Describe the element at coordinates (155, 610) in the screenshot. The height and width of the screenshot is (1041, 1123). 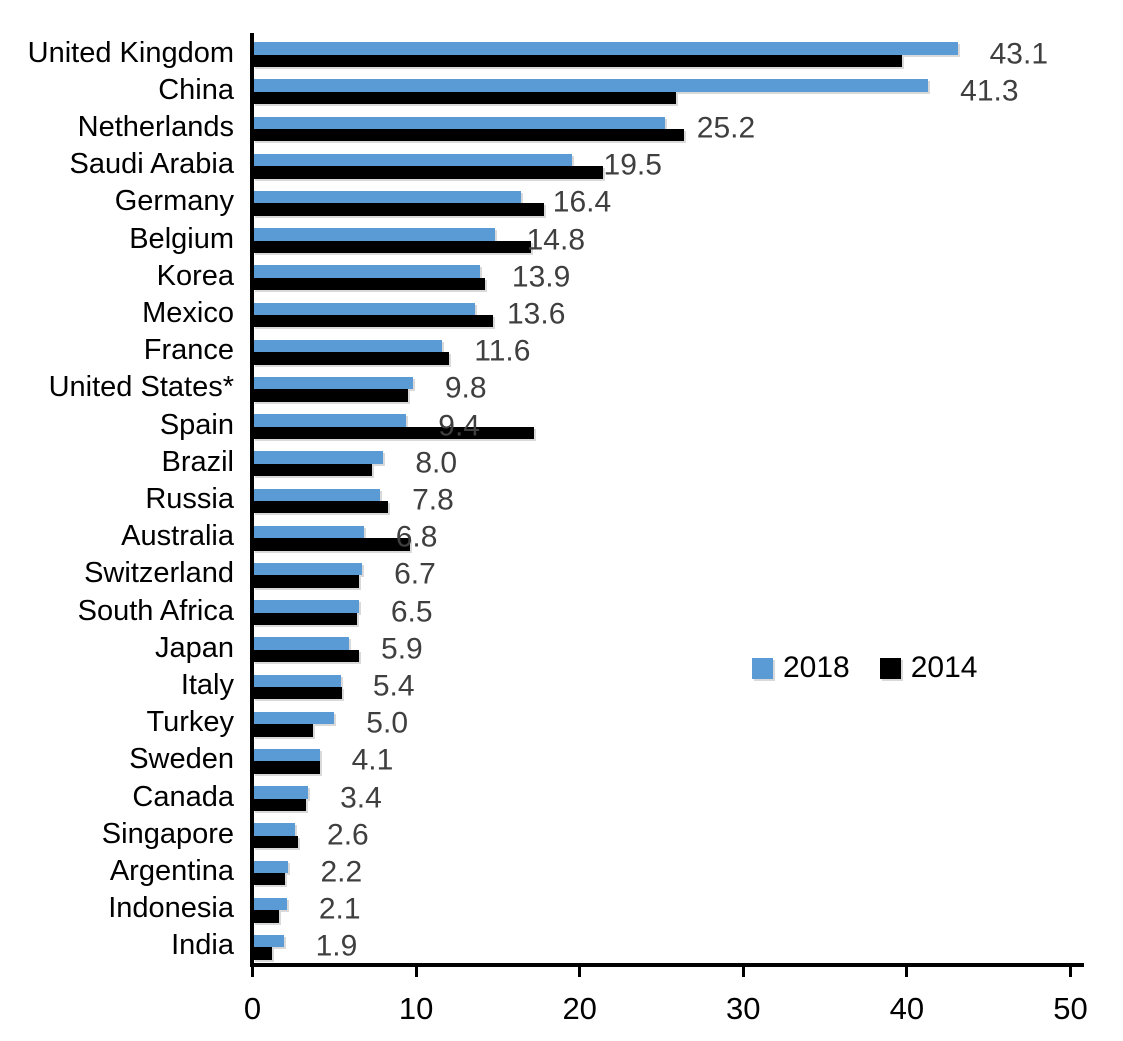
I see `category-label: South Africa` at that location.